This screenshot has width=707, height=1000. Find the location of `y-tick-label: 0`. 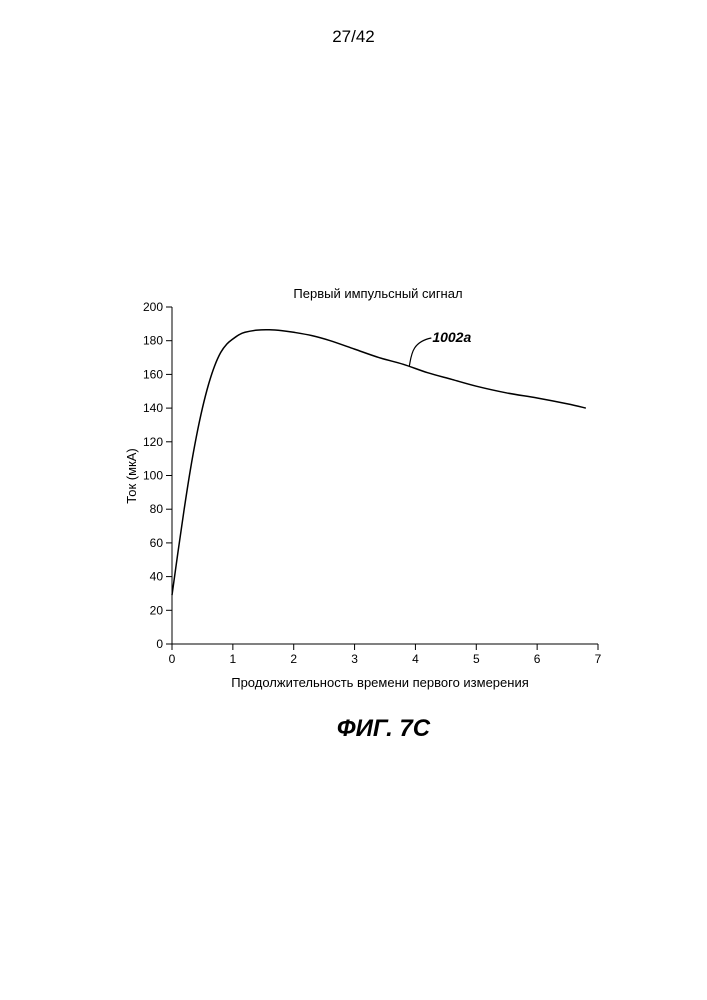

y-tick-label: 0 is located at coordinates (159, 644).